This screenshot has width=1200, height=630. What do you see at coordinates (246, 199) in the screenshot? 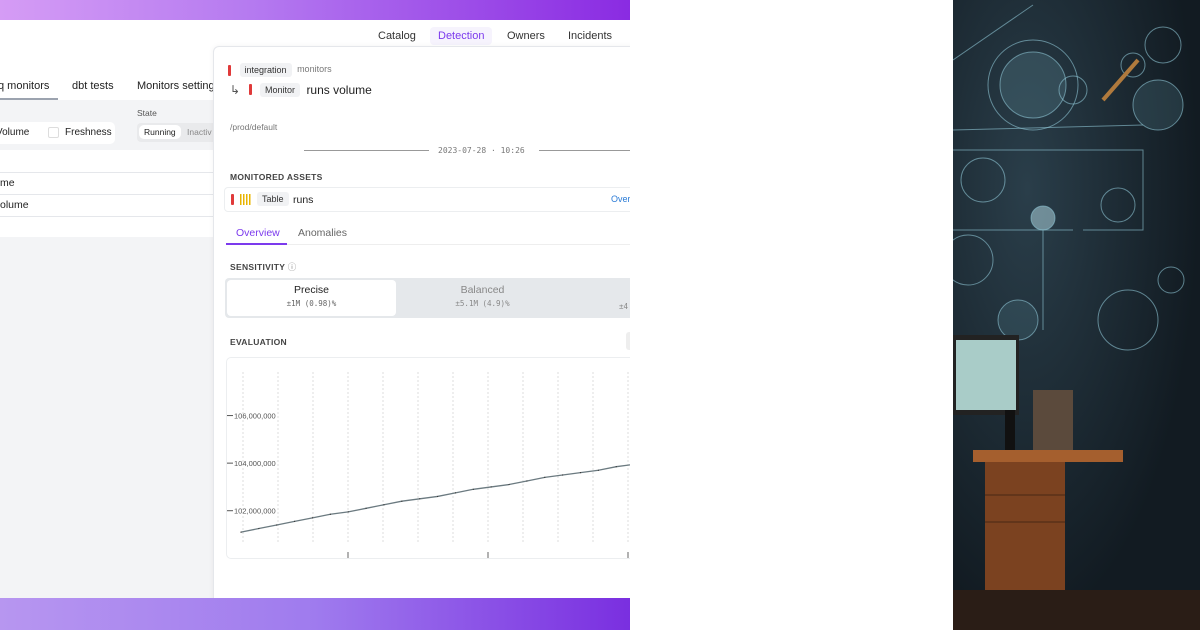
I see `table-icon` at bounding box center [246, 199].